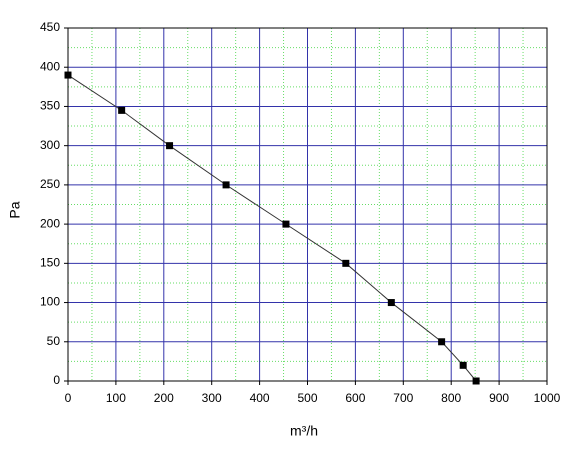 This screenshot has width=572, height=453. Describe the element at coordinates (50, 27) in the screenshot. I see `y-tick-label: 450` at that location.